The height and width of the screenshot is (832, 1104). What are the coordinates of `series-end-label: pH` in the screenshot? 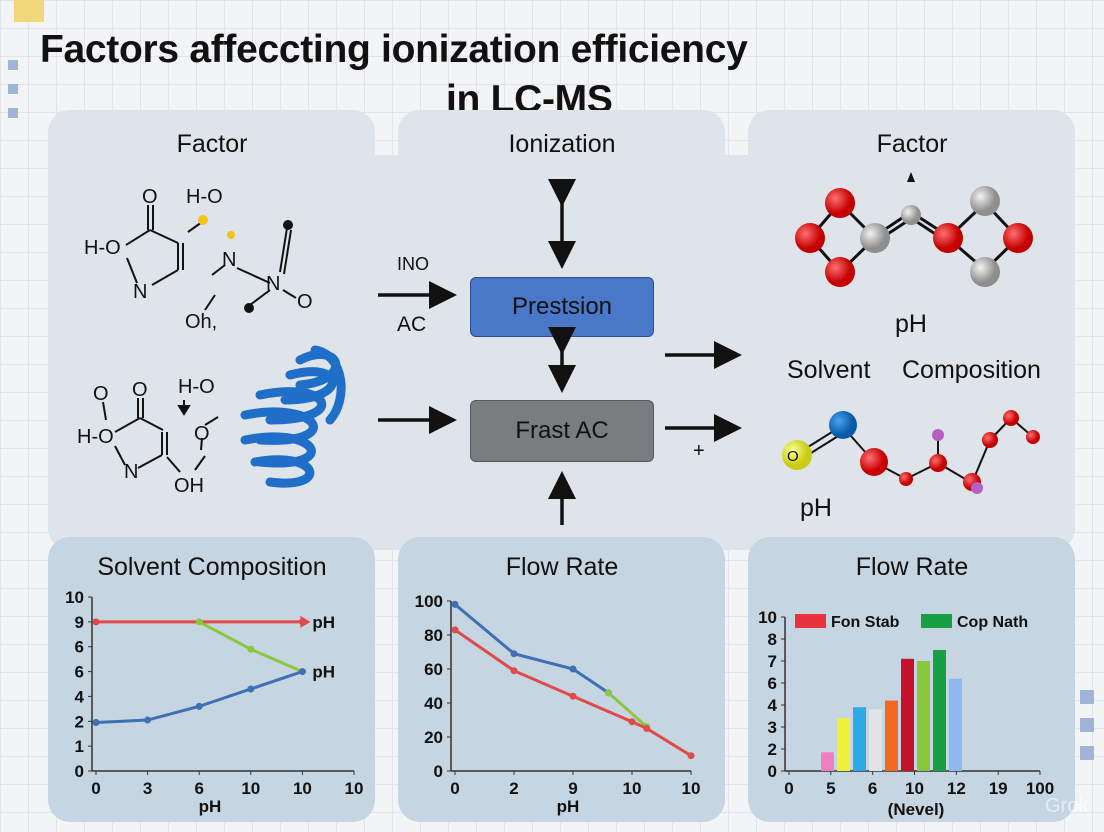 It's located at (323, 622).